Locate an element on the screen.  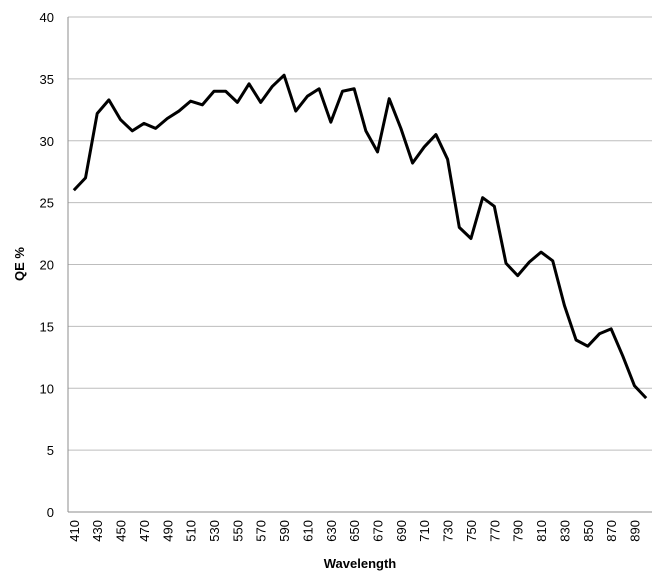
y-tick-label: 15 is located at coordinates (47, 326).